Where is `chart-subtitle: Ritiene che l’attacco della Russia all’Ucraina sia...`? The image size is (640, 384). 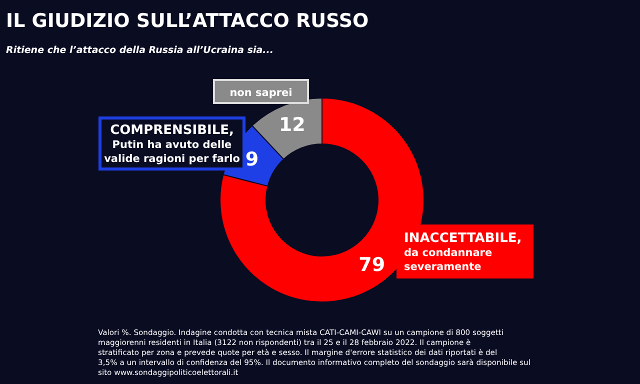
chart-subtitle: Ritiene che l’attacco della Russia all’Ucraina sia... is located at coordinates (140, 50).